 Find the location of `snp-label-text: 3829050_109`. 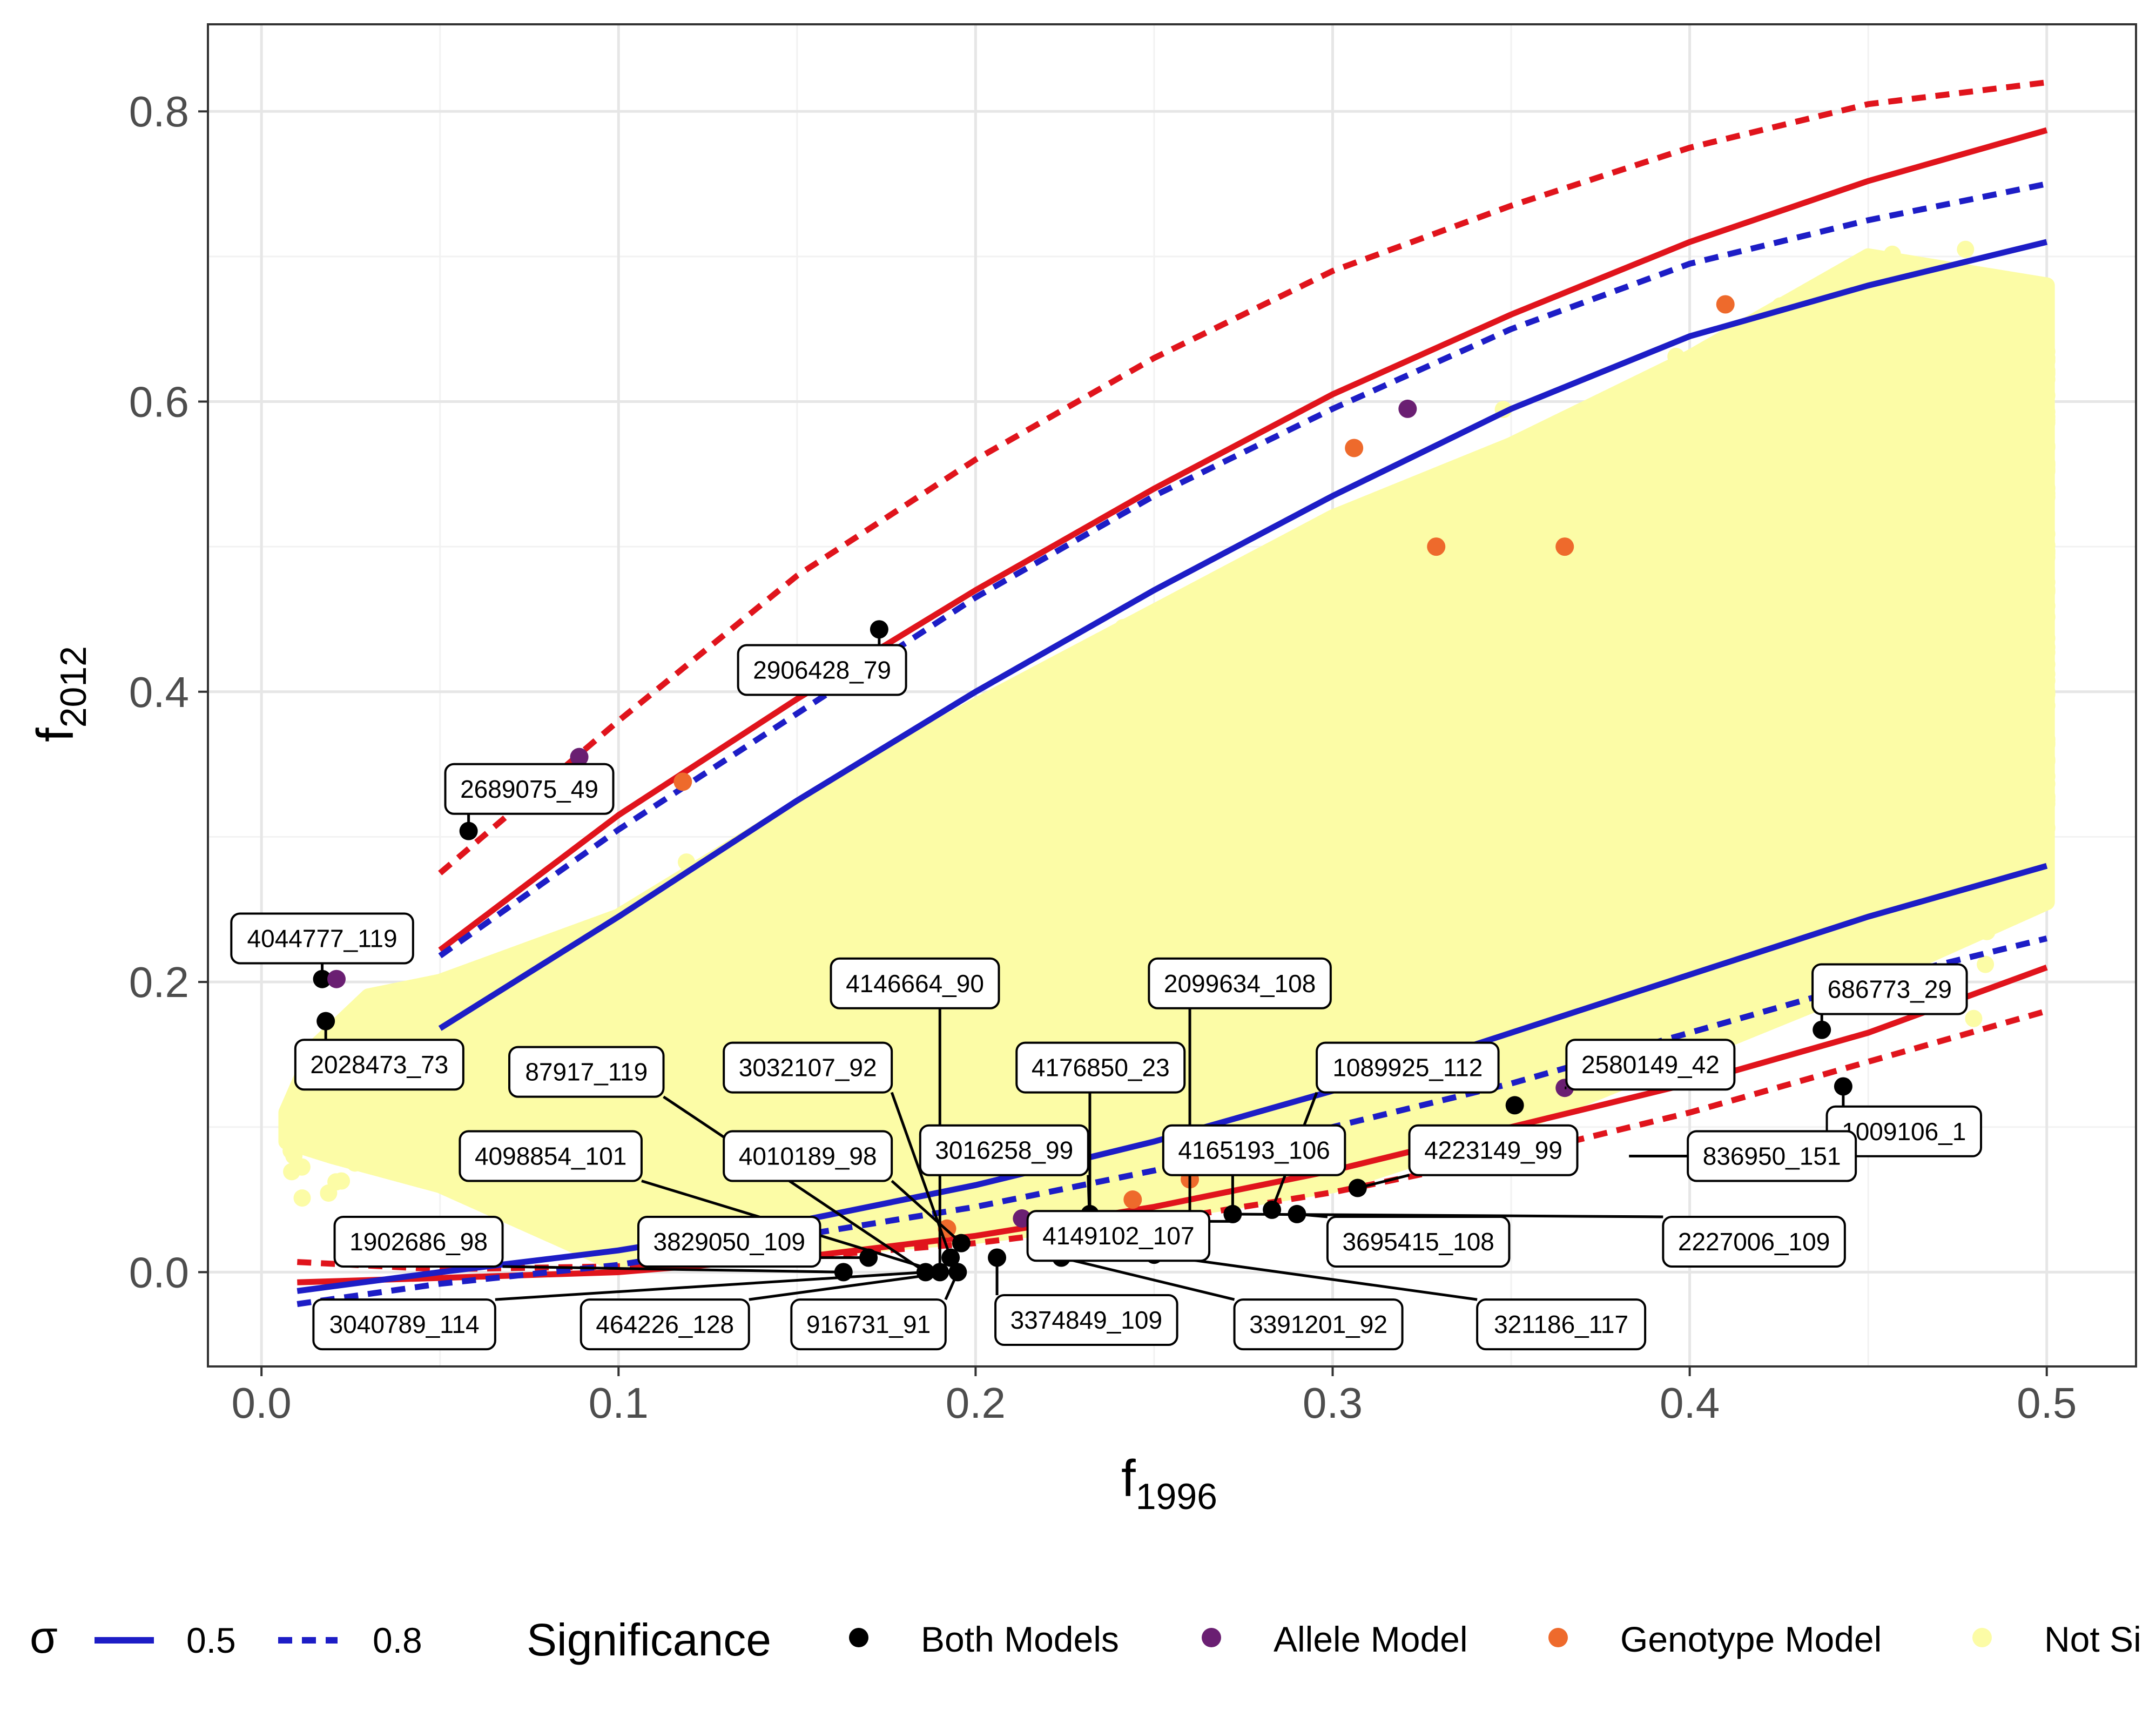

snp-label-text: 3829050_109 is located at coordinates (729, 1242).